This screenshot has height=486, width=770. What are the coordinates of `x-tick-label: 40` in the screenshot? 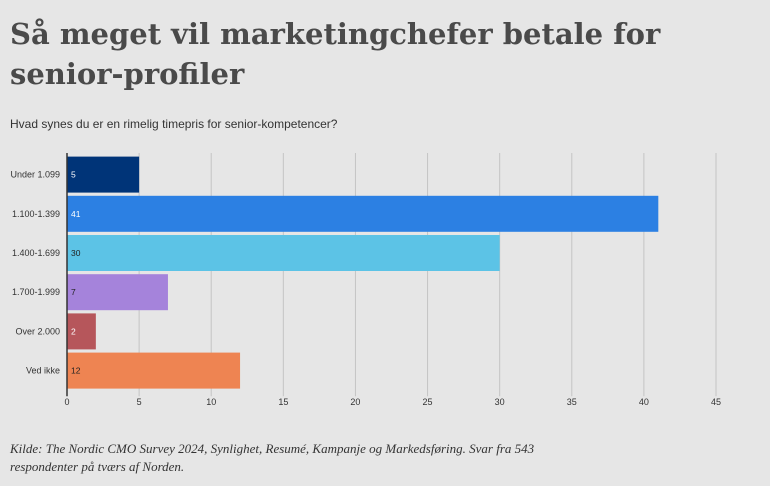 It's located at (644, 402).